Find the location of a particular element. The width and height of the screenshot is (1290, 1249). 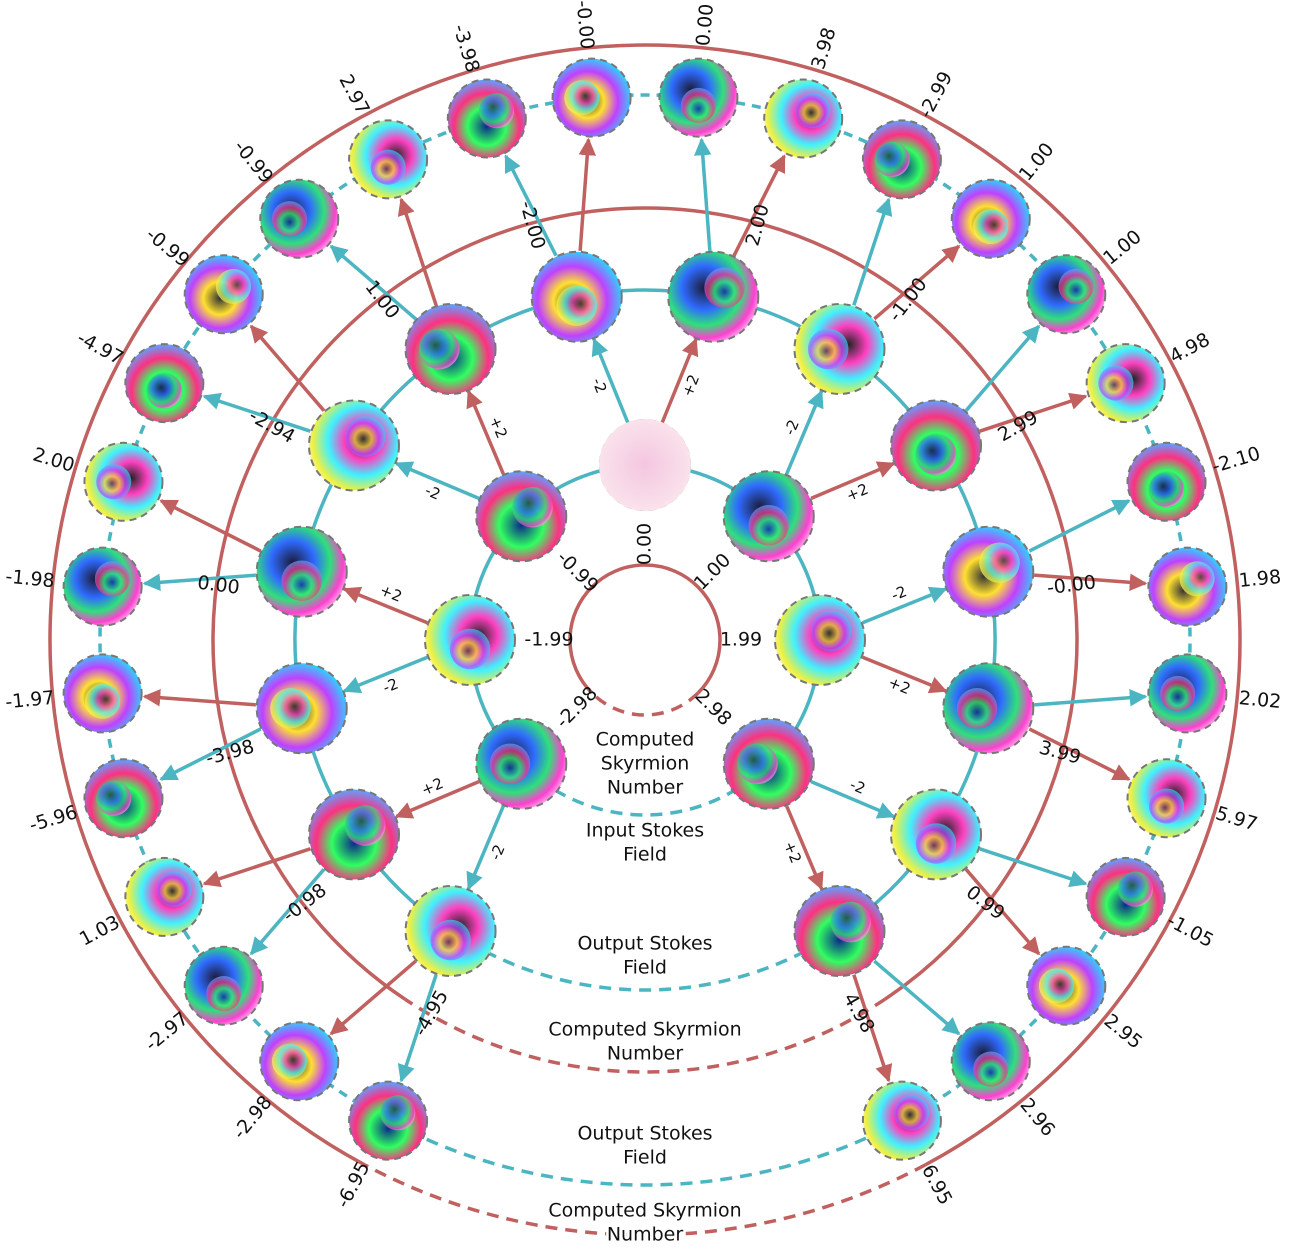

skyrmion-number: -1.00 is located at coordinates (907, 300).